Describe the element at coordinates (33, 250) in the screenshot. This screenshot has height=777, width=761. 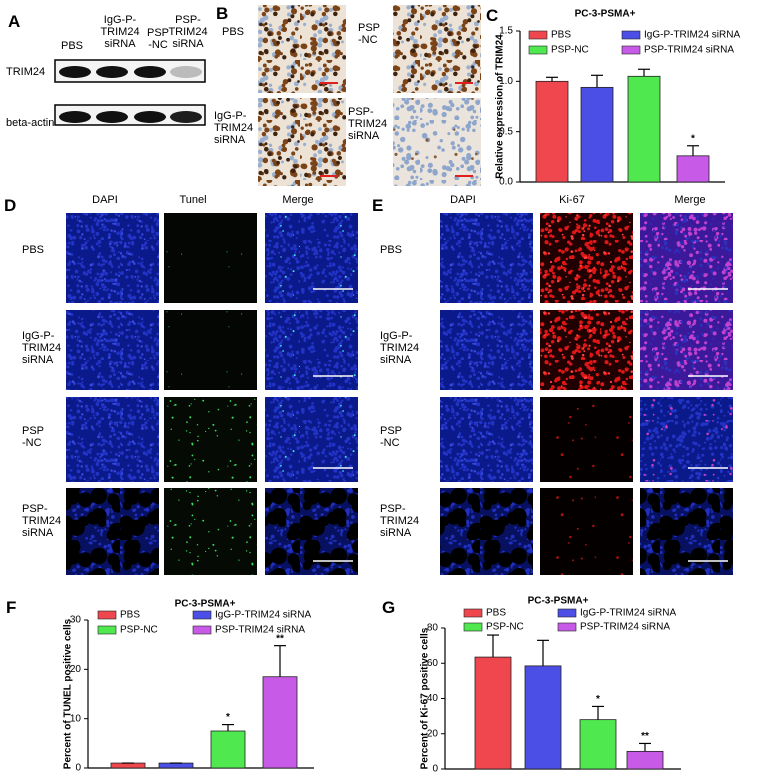
I see `row-label: PBS` at that location.